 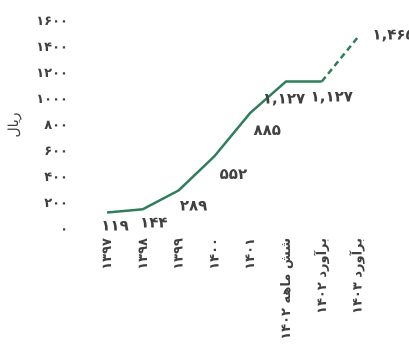 I want to click on category-label: ۱۳۹۷, so click(x=107, y=254).